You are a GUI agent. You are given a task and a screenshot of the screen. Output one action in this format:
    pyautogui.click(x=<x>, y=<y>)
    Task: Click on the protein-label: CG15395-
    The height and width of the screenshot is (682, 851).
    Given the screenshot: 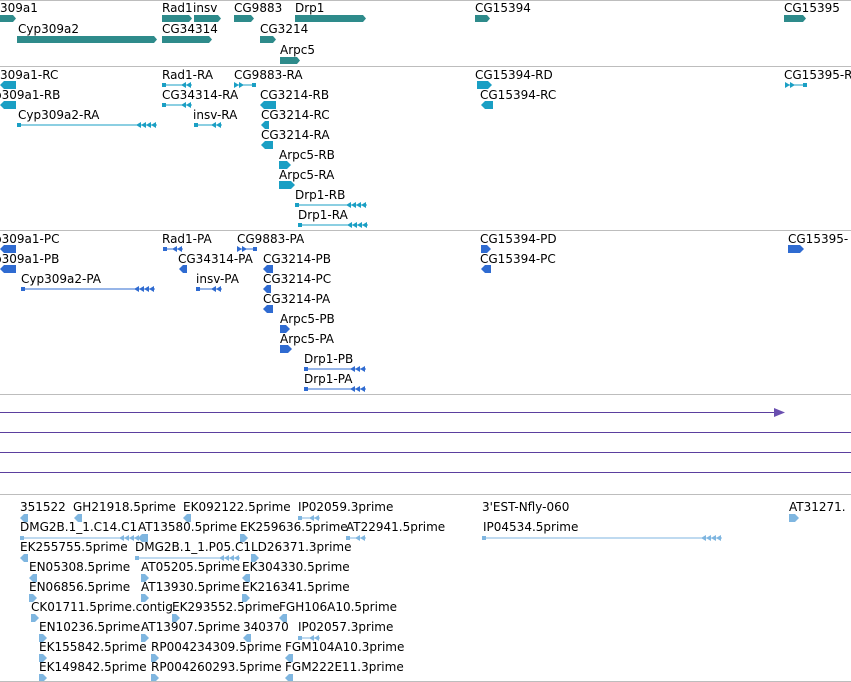 What is the action you would take?
    pyautogui.click(x=818, y=239)
    